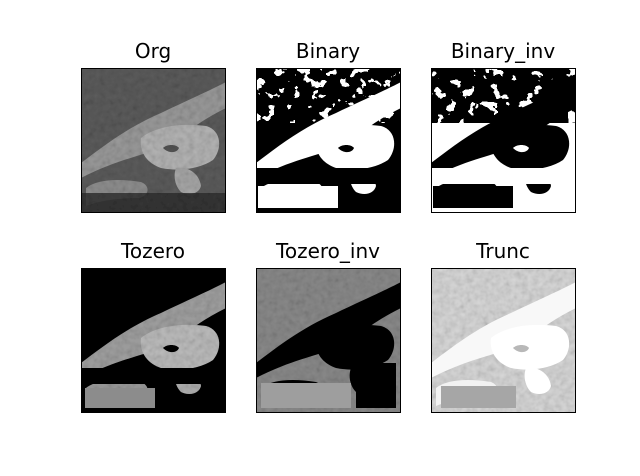  What do you see at coordinates (503, 340) in the screenshot?
I see `image-trunc` at bounding box center [503, 340].